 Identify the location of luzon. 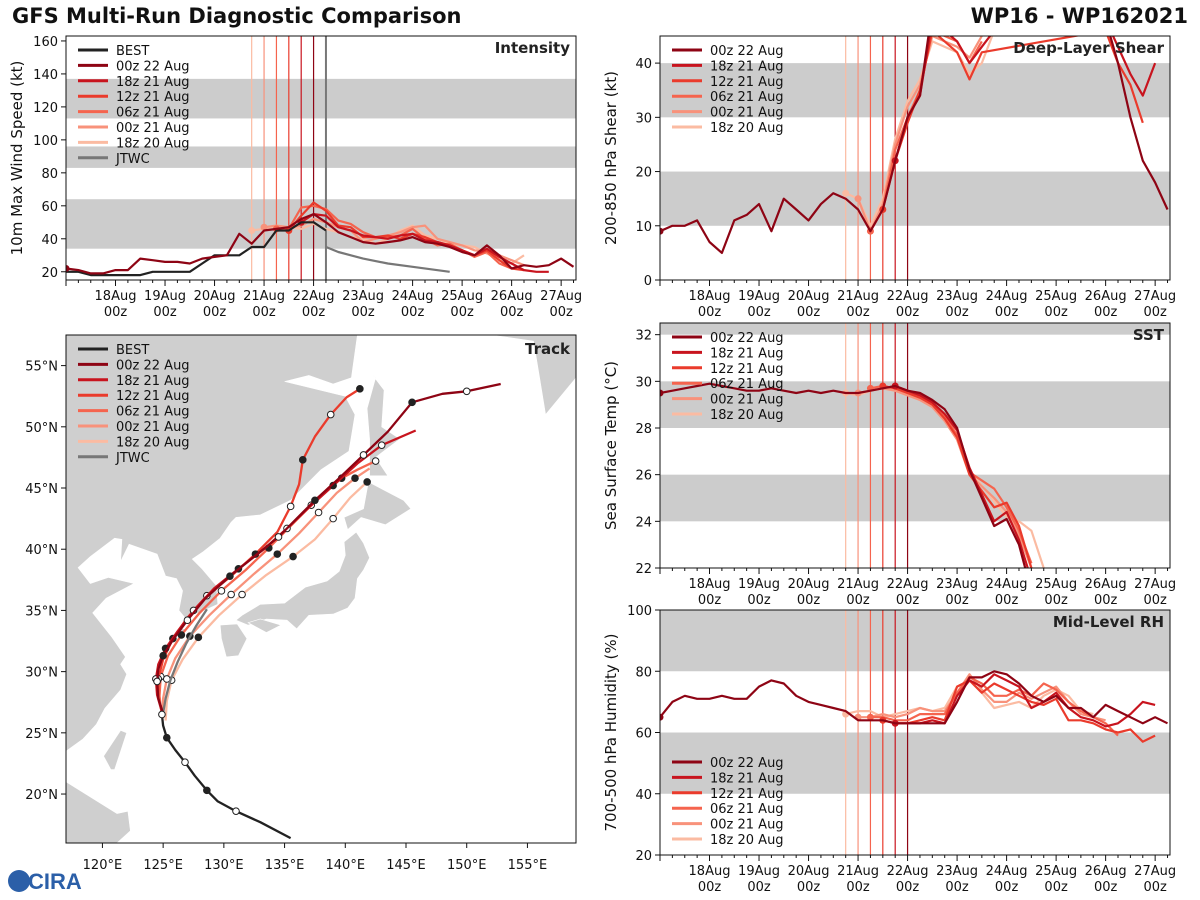
(98, 812).